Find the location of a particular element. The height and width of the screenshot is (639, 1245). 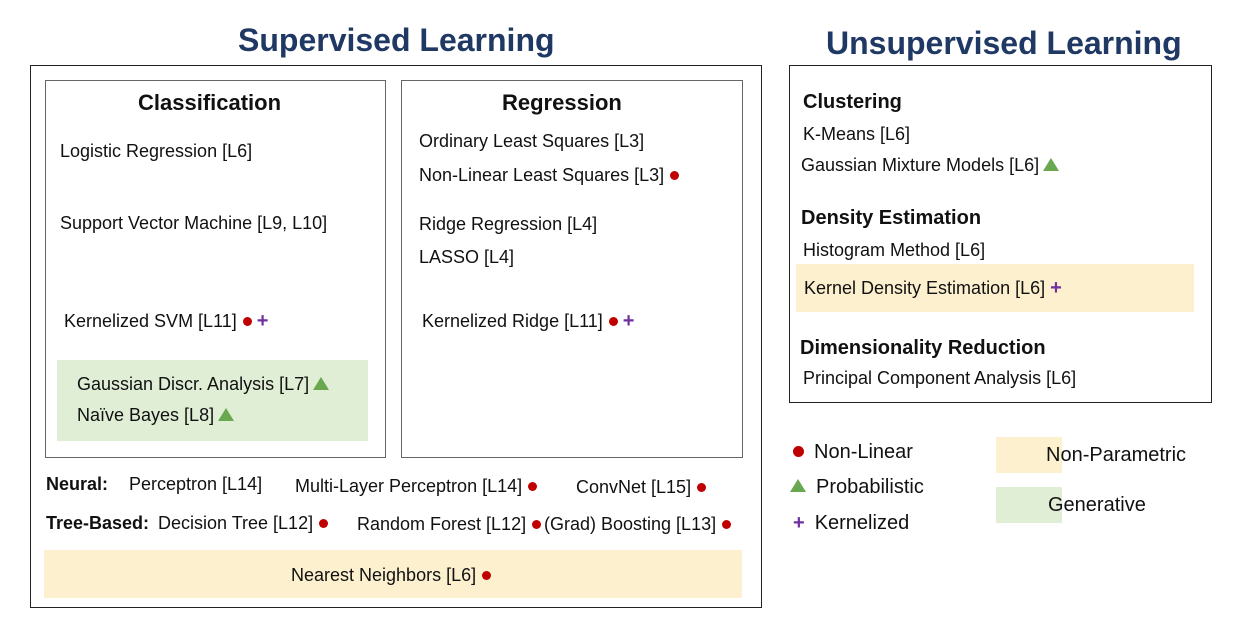

convnet-row: ConvNet [L15] is located at coordinates (641, 487).